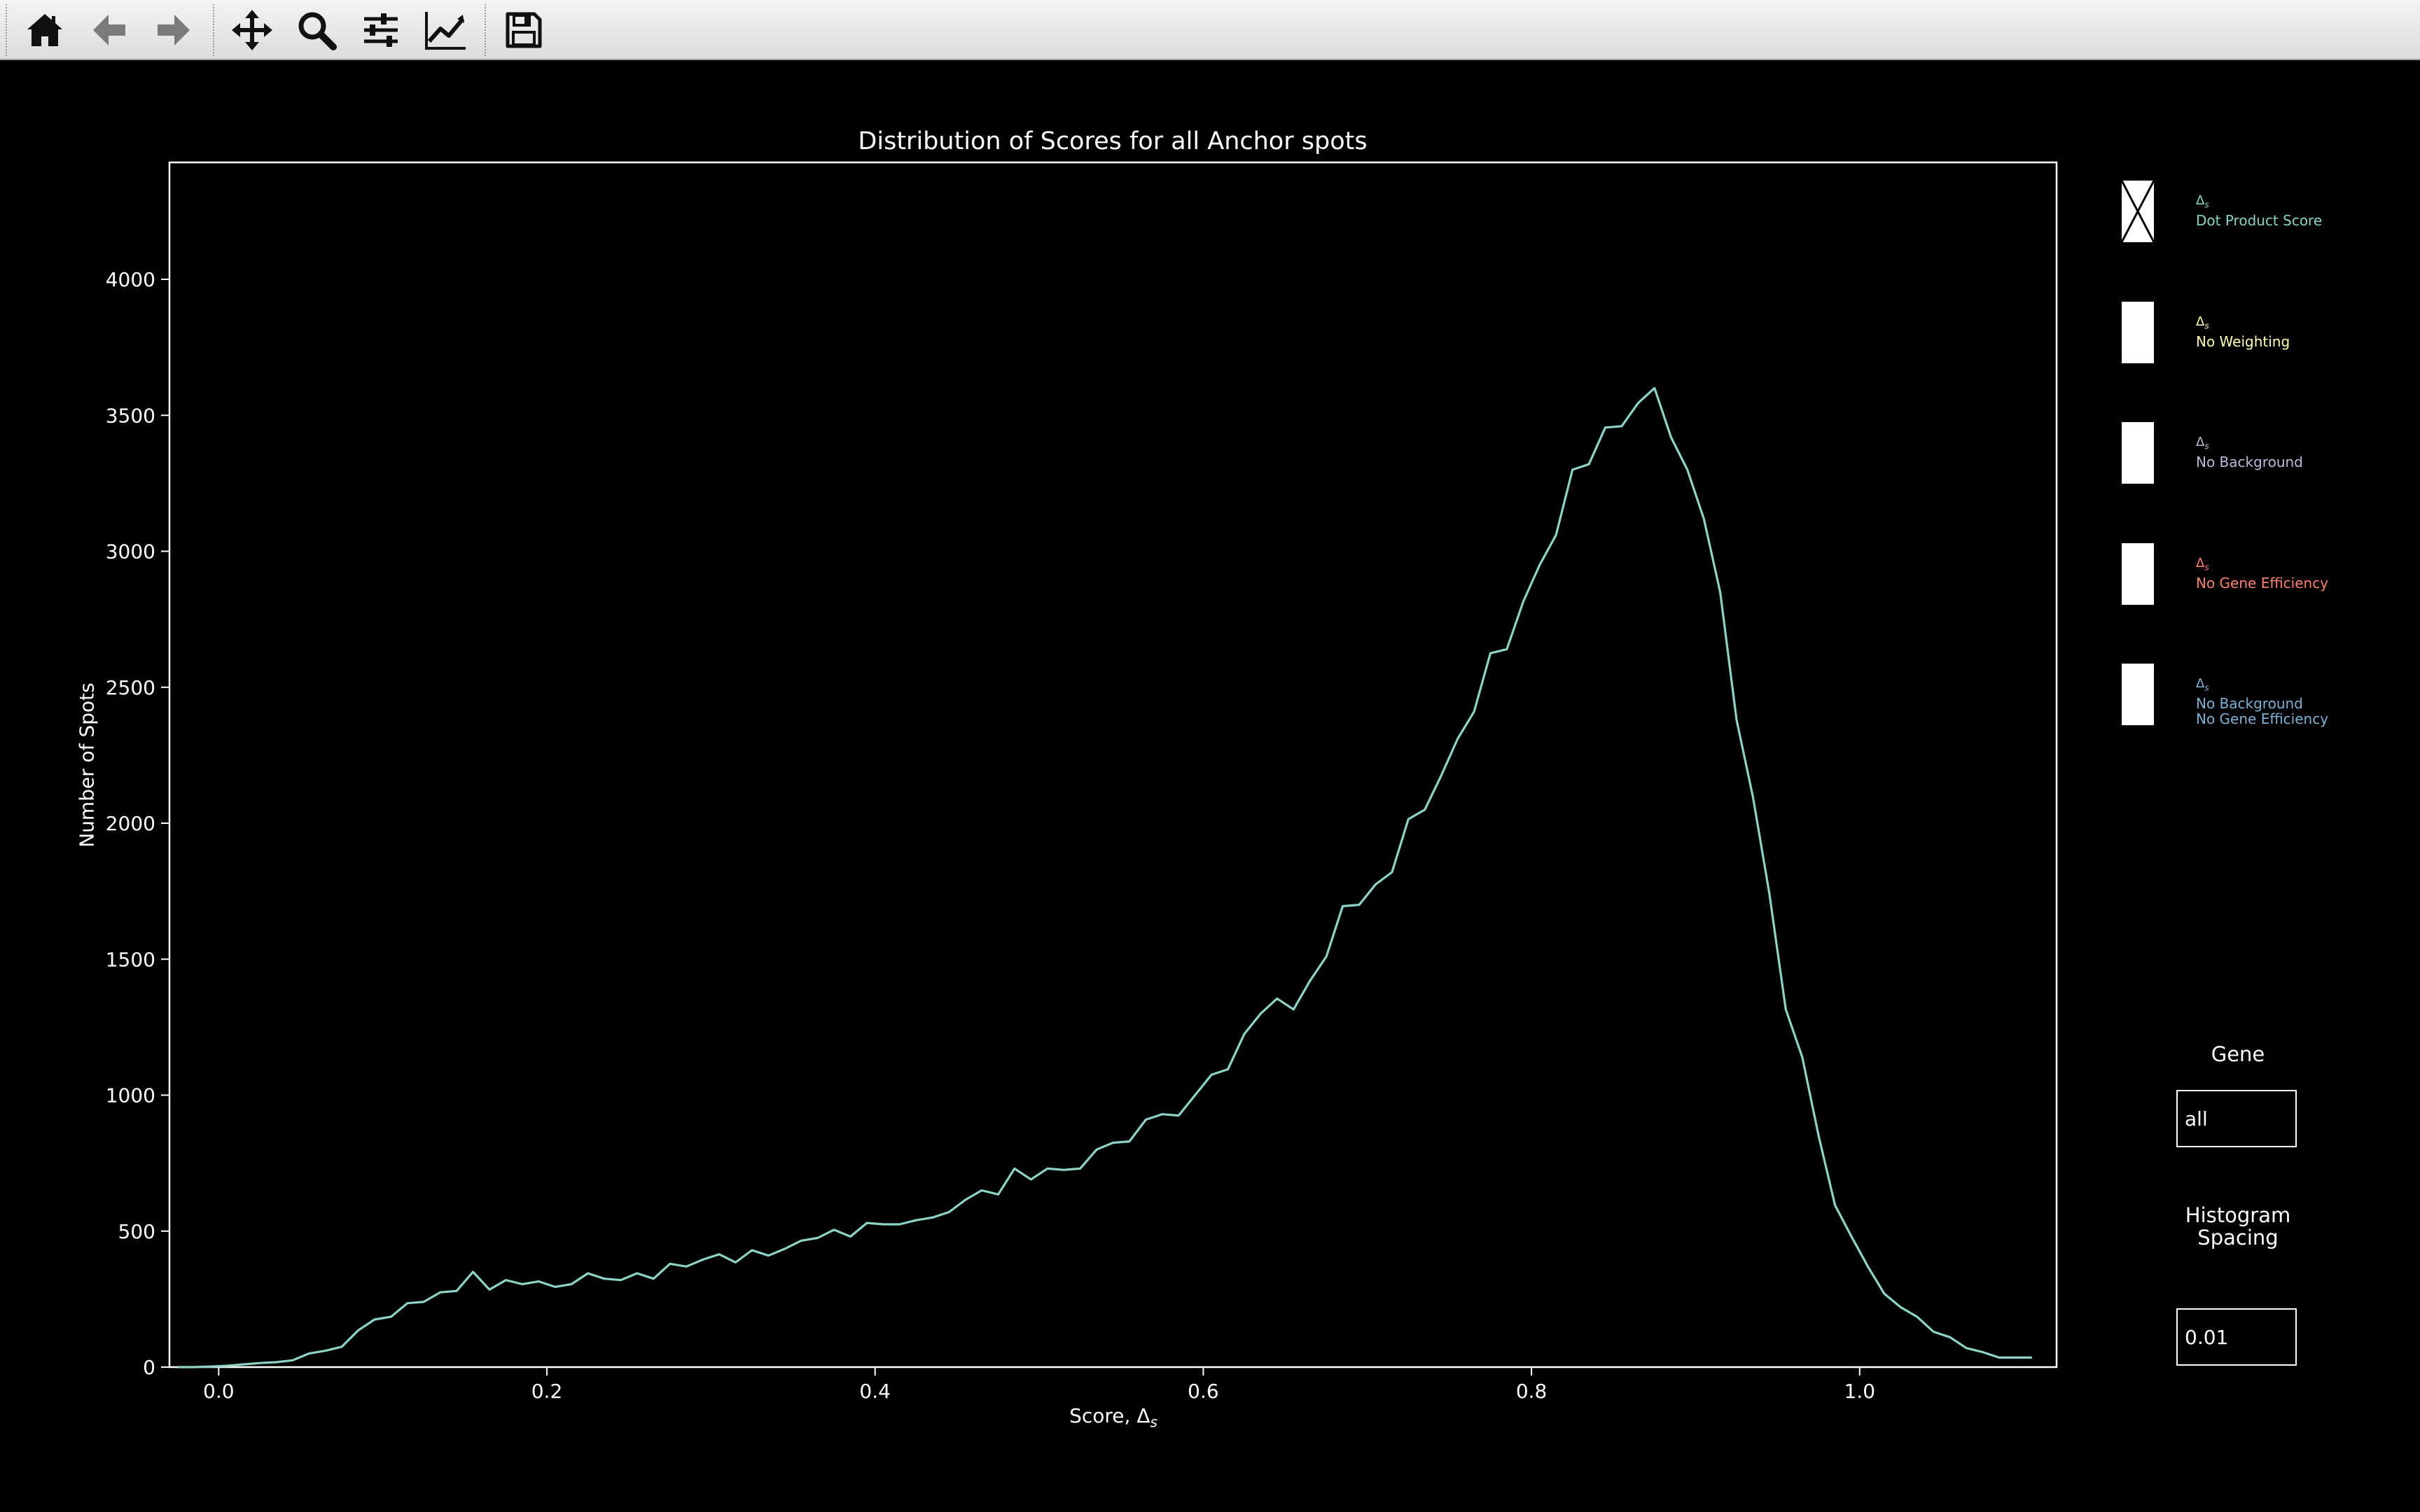 This screenshot has width=2420, height=1512. Describe the element at coordinates (2238, 1215) in the screenshot. I see `histogram-spacing-label-line1: Histogram` at that location.